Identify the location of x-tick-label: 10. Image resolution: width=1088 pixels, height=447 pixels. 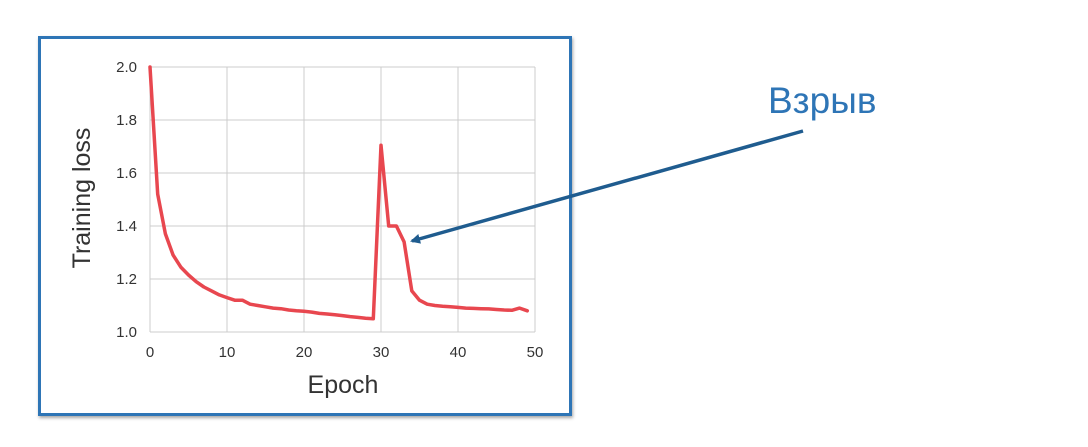
(227, 352).